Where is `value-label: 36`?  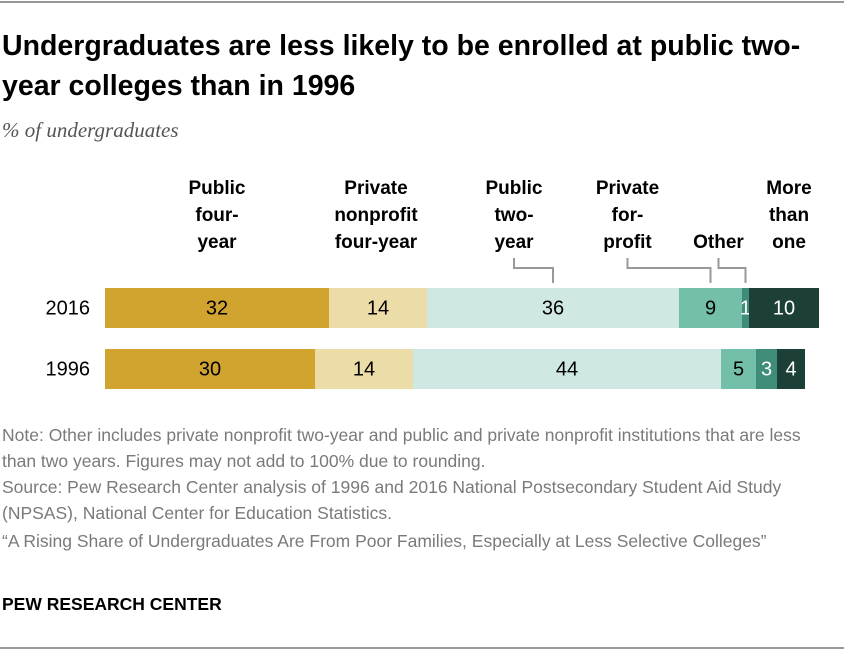 value-label: 36 is located at coordinates (553, 308).